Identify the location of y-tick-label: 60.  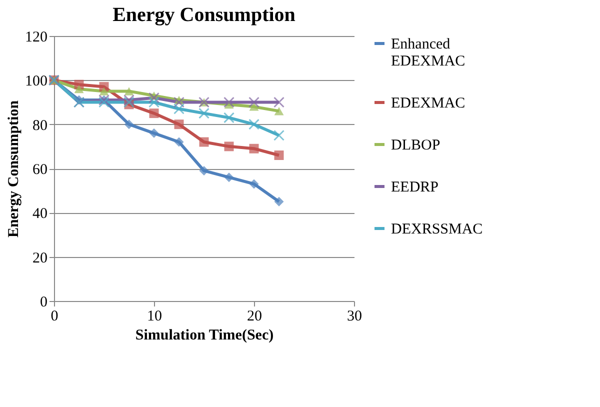
(40, 170).